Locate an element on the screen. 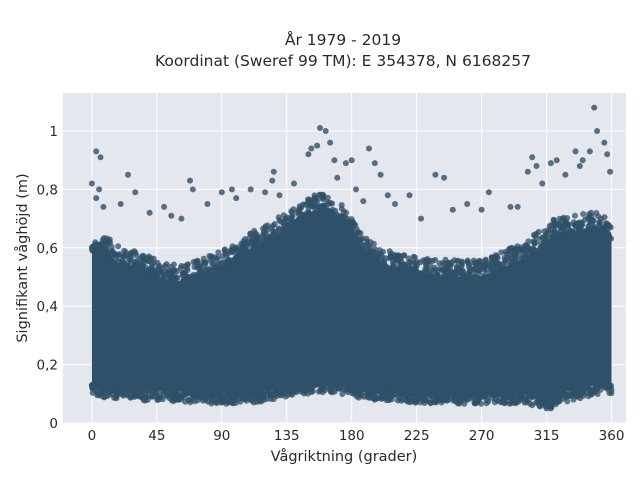 Image resolution: width=640 pixels, height=480 pixels. x-axis-ticks: 0 45 90 135 180 225 270 315 360 is located at coordinates (356, 436).